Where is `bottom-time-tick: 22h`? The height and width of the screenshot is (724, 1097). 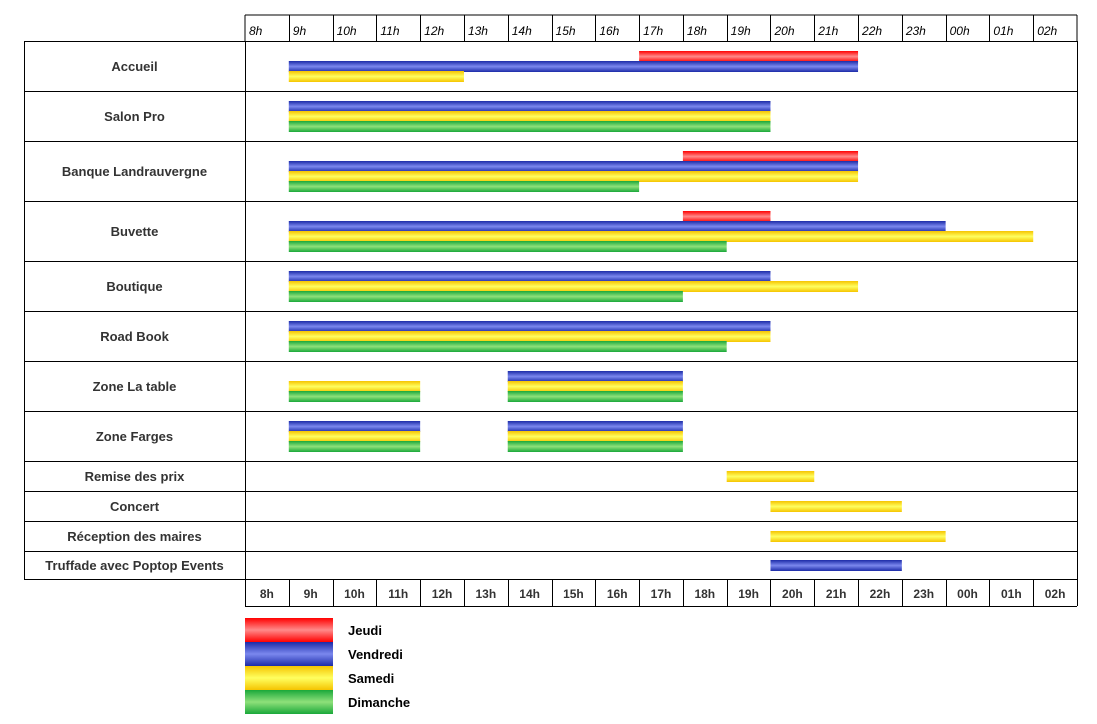 bottom-time-tick: 22h is located at coordinates (880, 594).